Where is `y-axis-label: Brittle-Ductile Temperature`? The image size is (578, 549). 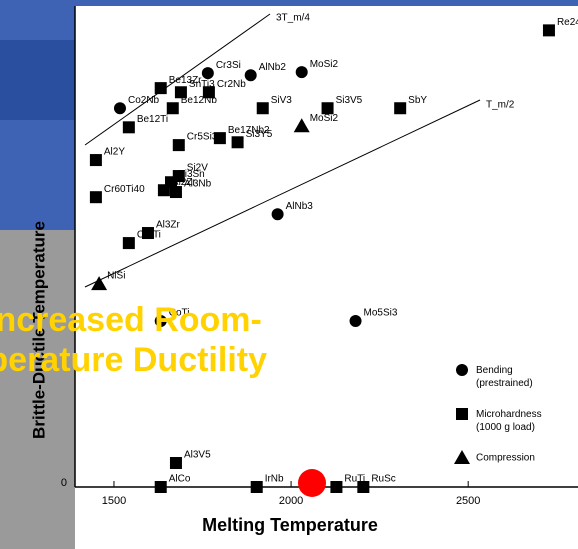
y-axis-label: Brittle-Ductile Temperature is located at coordinates (38, 330).